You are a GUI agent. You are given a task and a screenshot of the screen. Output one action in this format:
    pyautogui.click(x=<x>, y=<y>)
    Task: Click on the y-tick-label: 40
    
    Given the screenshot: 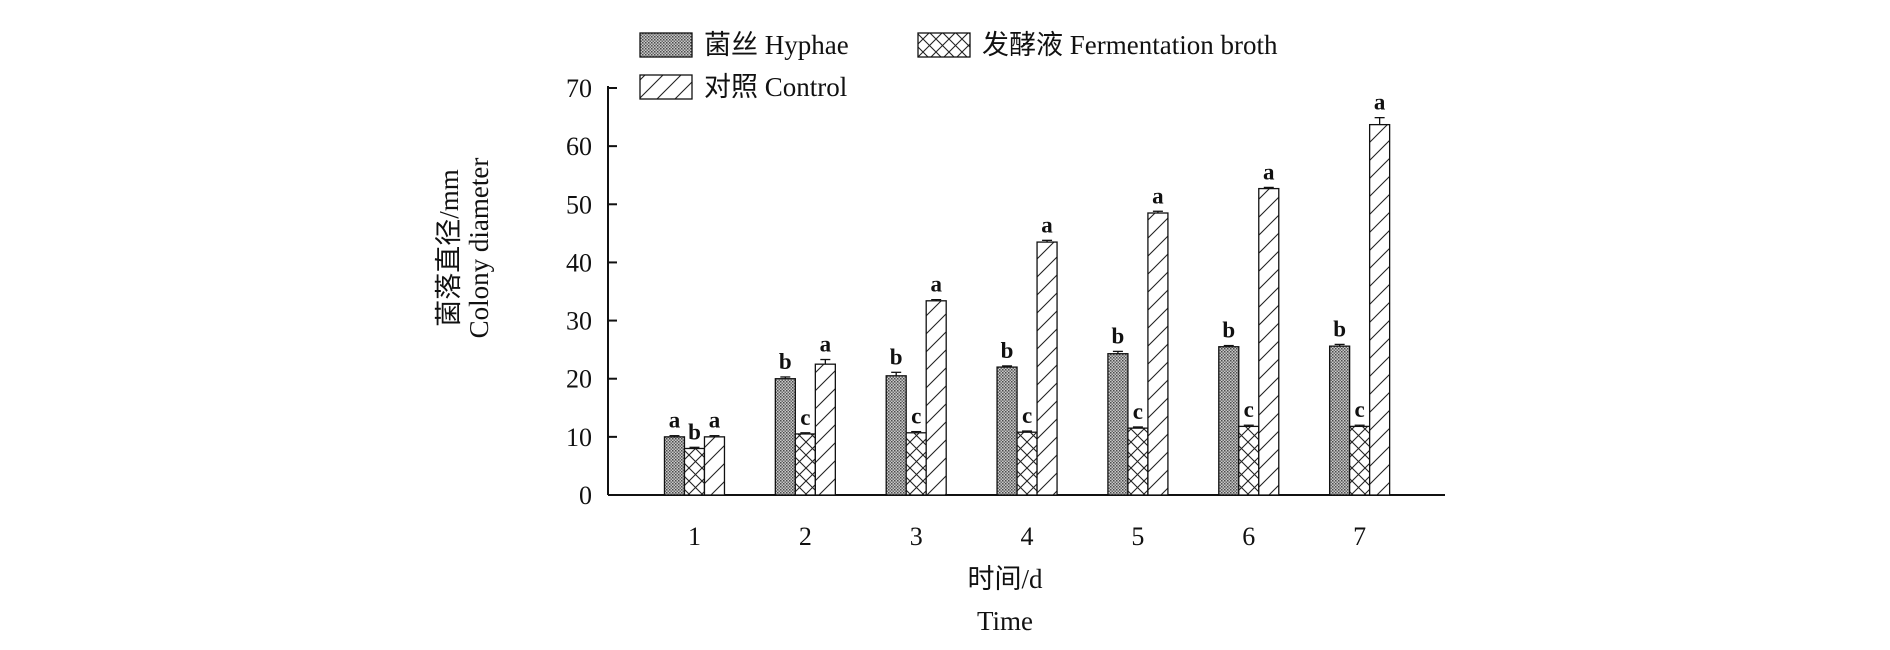 What is the action you would take?
    pyautogui.click(x=579, y=262)
    